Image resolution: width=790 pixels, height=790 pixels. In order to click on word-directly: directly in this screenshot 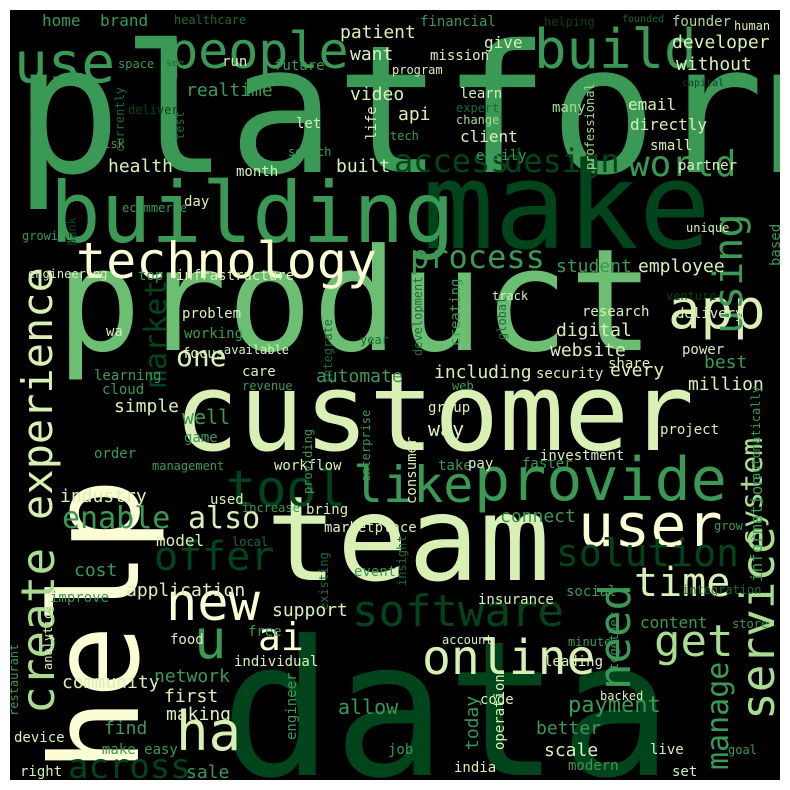, I will do `click(668, 124)`.